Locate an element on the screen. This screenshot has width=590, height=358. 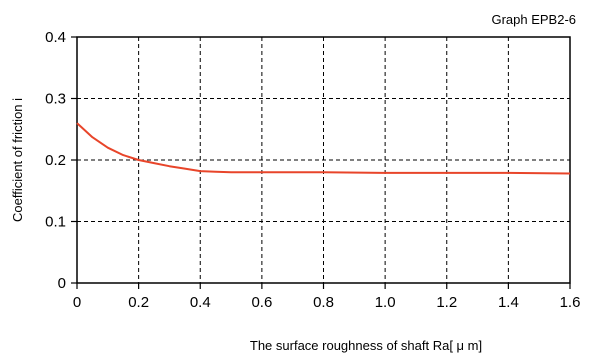
chart-title: Graph EPB2-6 is located at coordinates (533, 19).